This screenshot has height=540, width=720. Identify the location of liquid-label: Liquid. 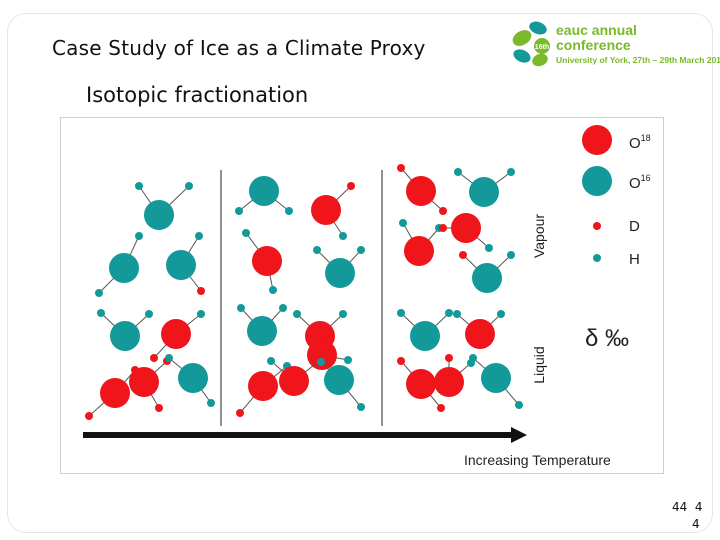
(539, 364).